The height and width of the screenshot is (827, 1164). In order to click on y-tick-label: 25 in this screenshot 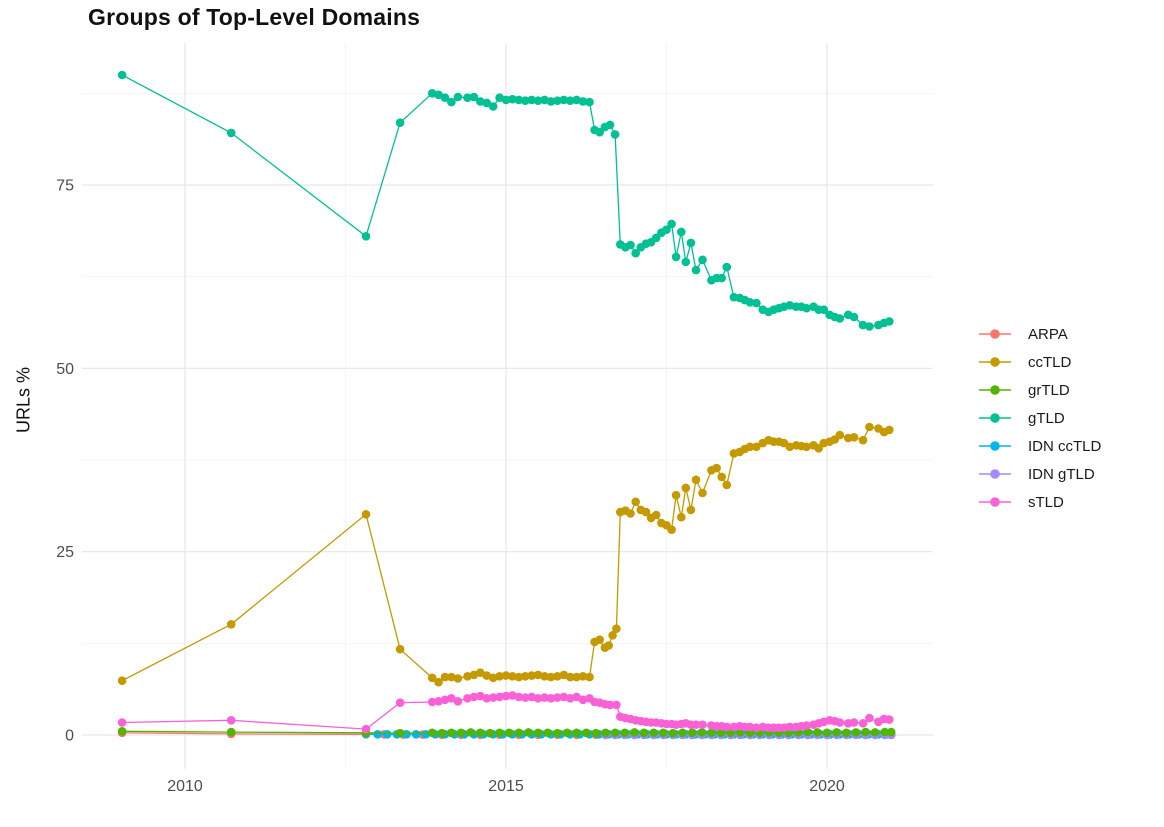, I will do `click(65, 552)`.